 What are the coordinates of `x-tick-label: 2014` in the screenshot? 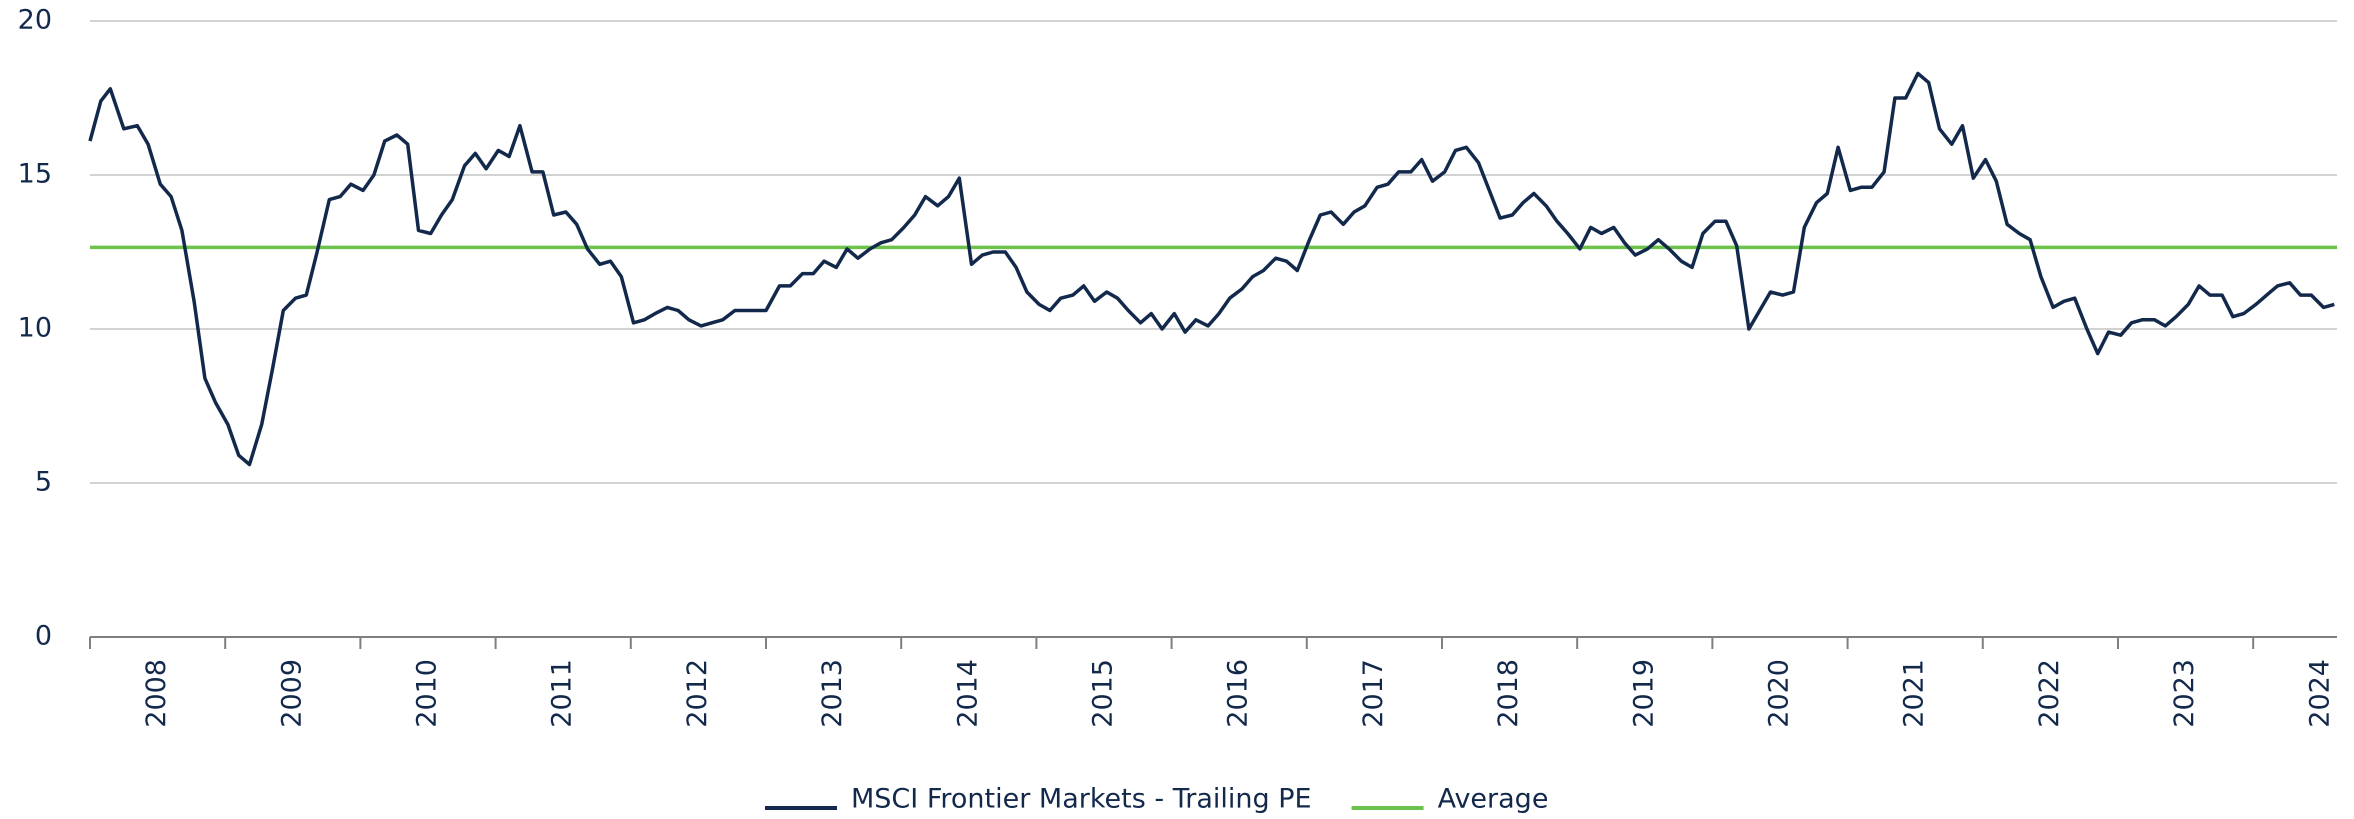 It's located at (967, 693).